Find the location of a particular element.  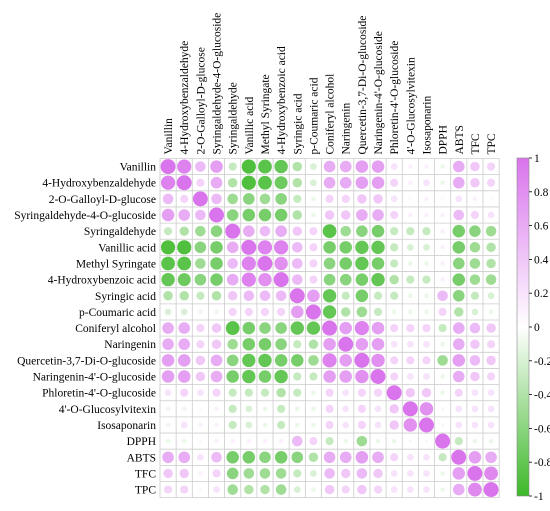

column-label: 4-Hydroxybenzoic acid is located at coordinates (282, 100).